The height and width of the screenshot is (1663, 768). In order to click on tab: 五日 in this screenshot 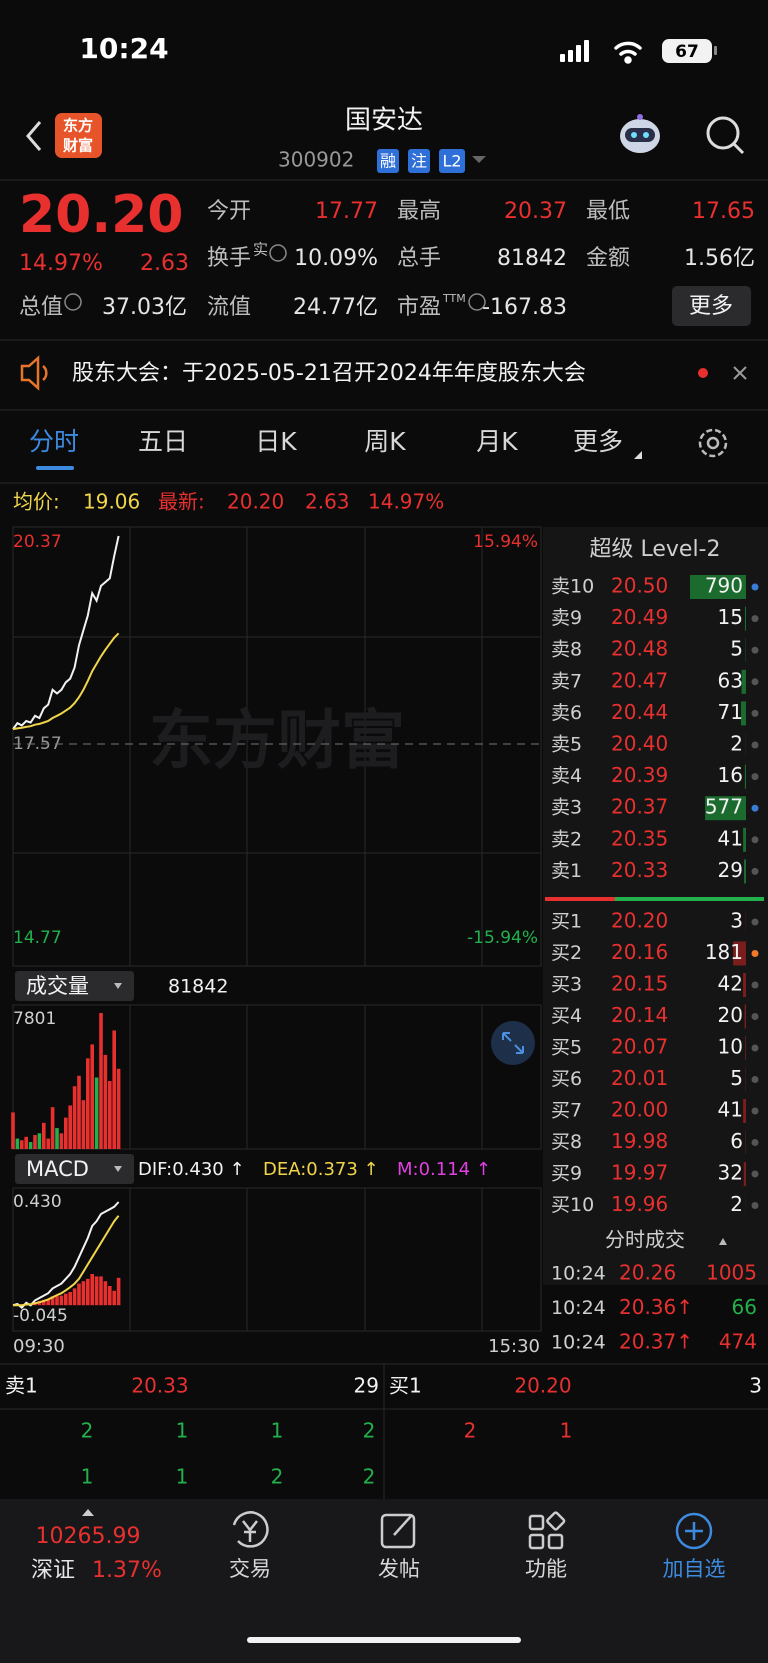, I will do `click(163, 441)`.